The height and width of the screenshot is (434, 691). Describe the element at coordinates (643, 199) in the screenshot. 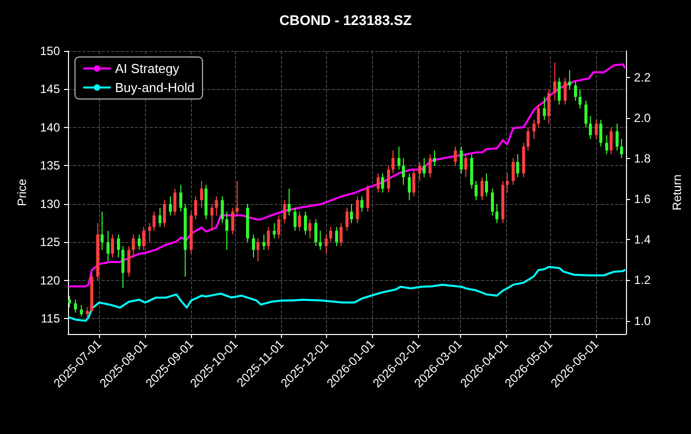

I see `y2-tick-label: 1.6` at that location.